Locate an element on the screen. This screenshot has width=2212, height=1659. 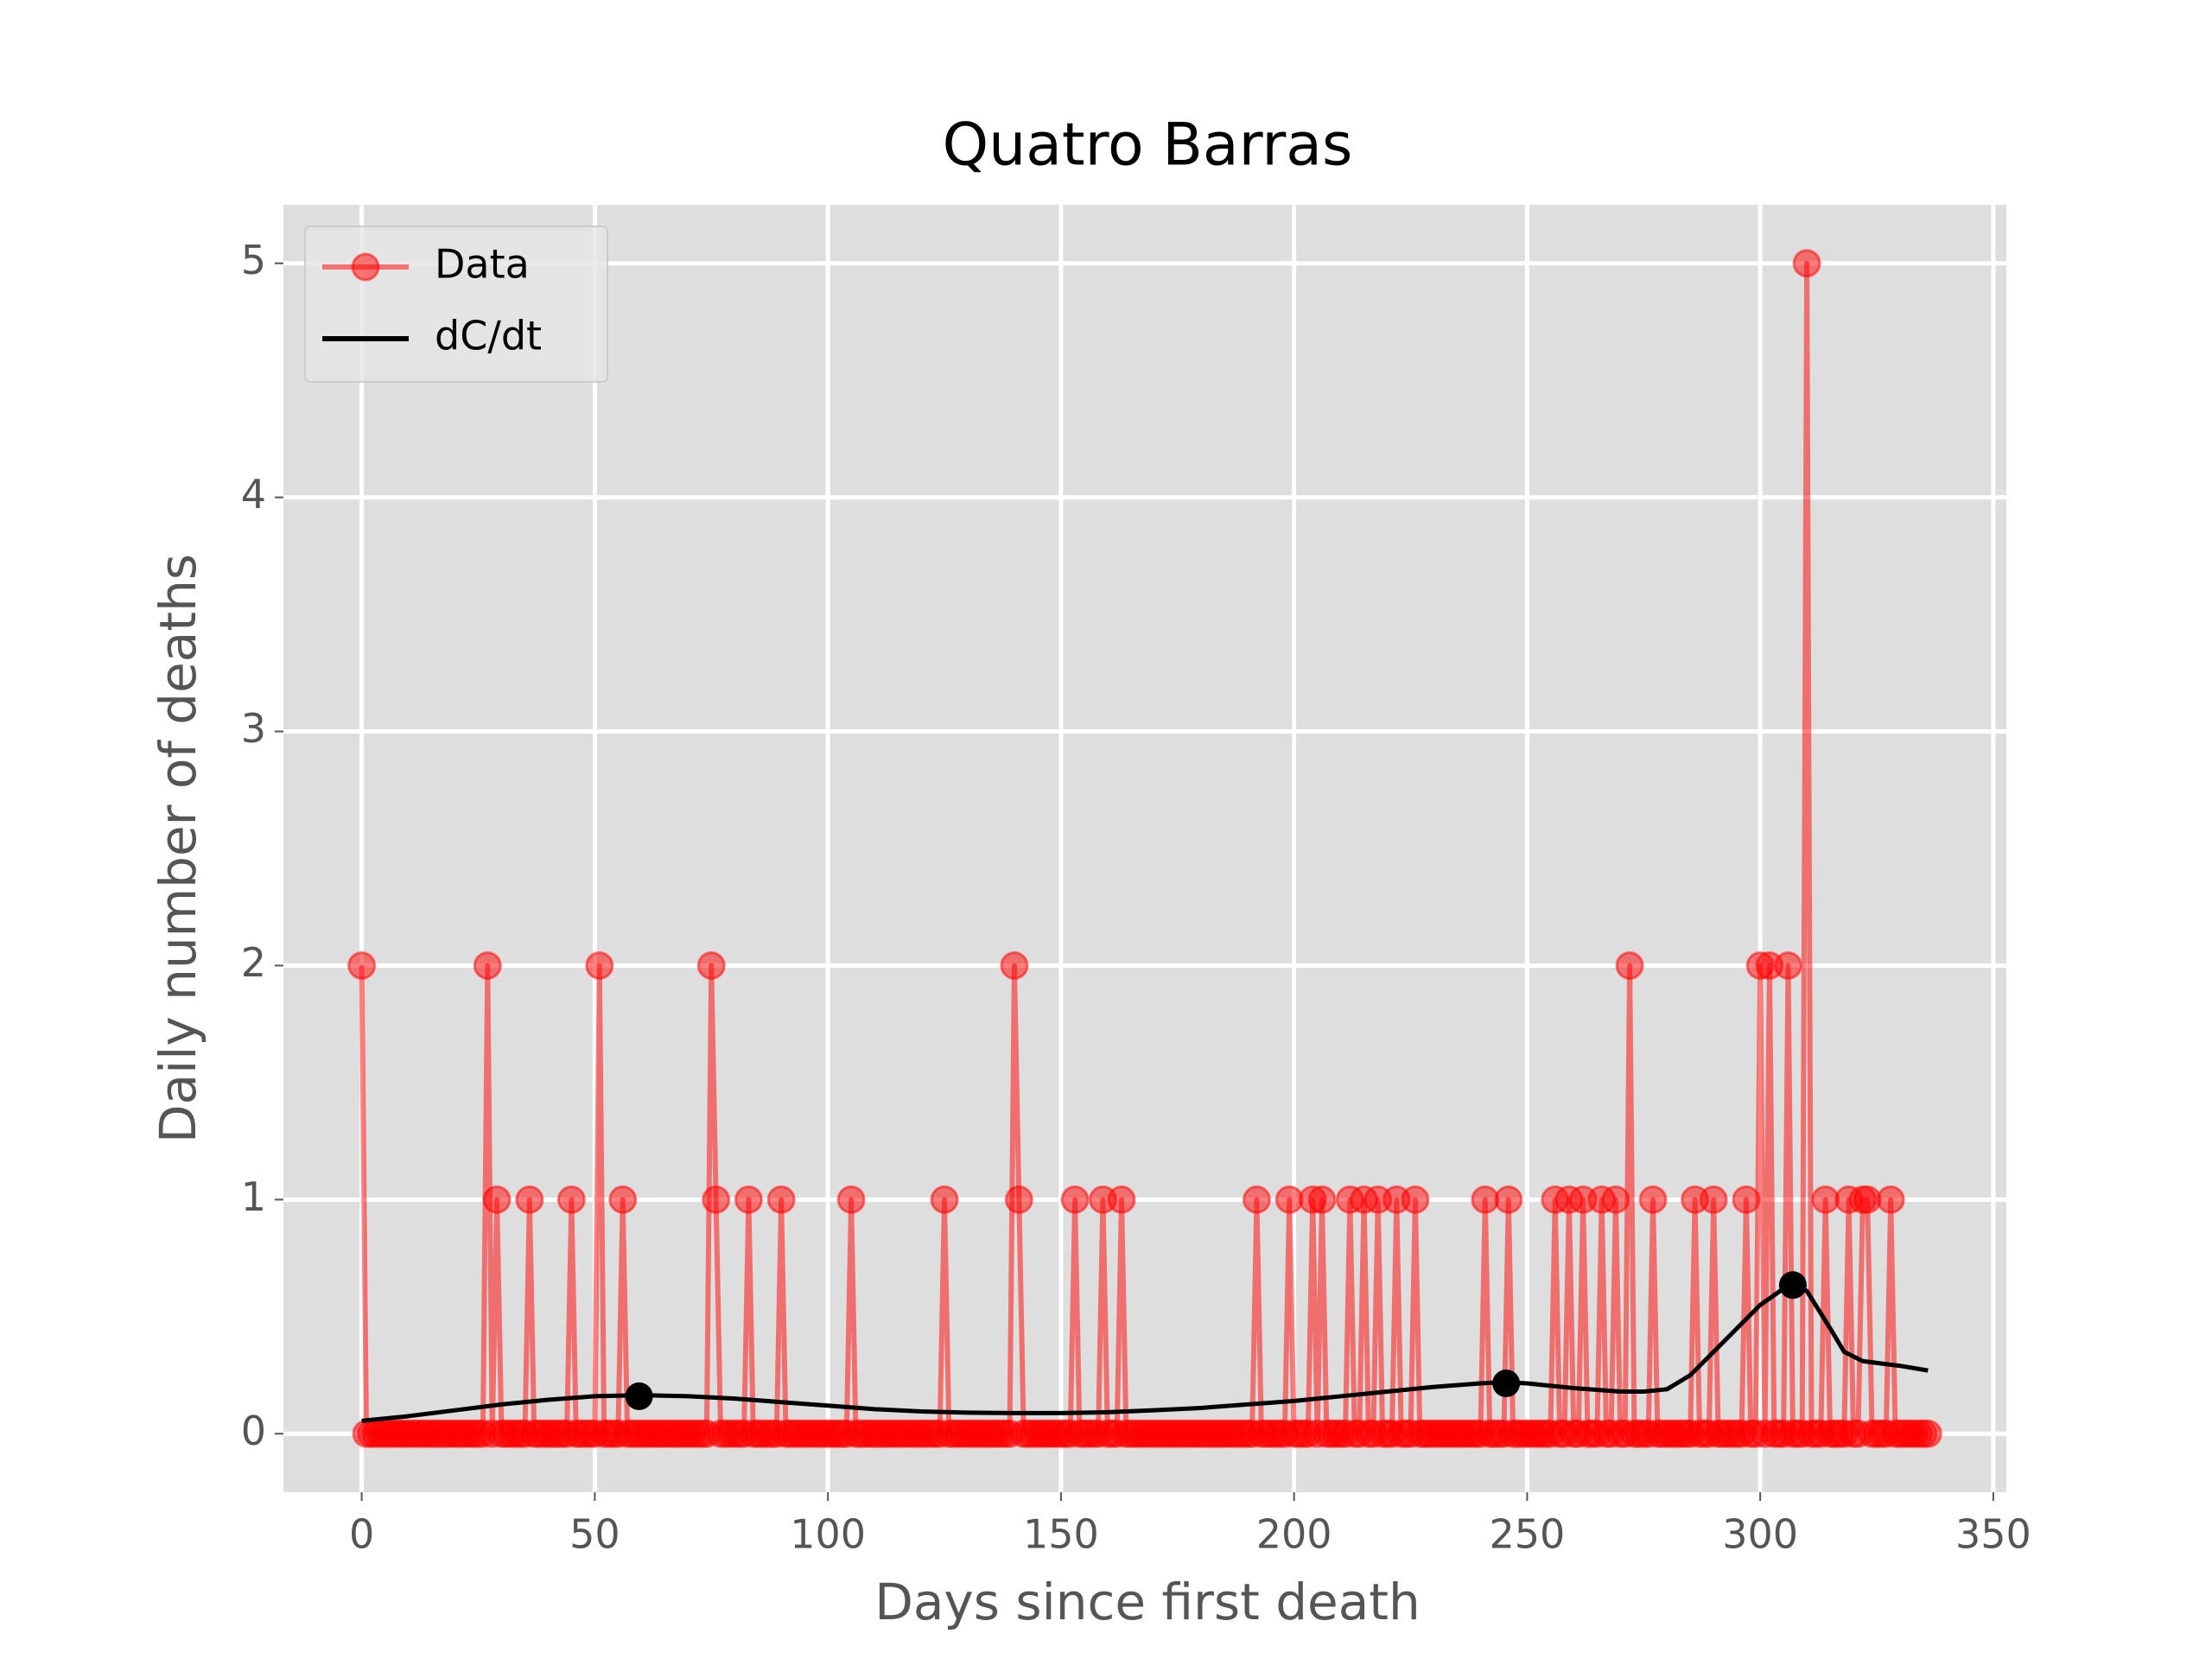
chart-title: Quatro Barras is located at coordinates (1148, 145).